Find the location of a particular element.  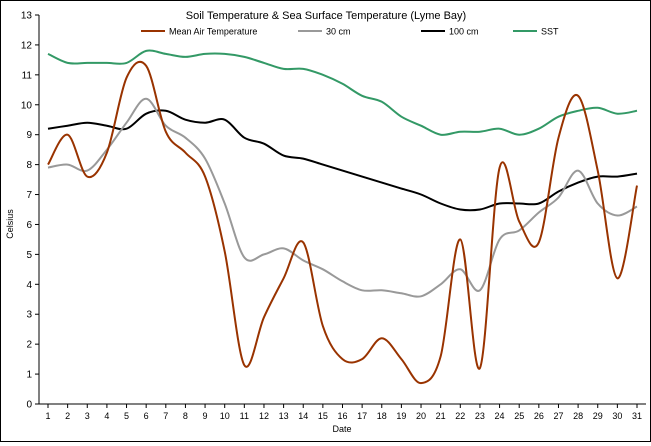

legend-label-30-cm: 30 cm is located at coordinates (338, 32).